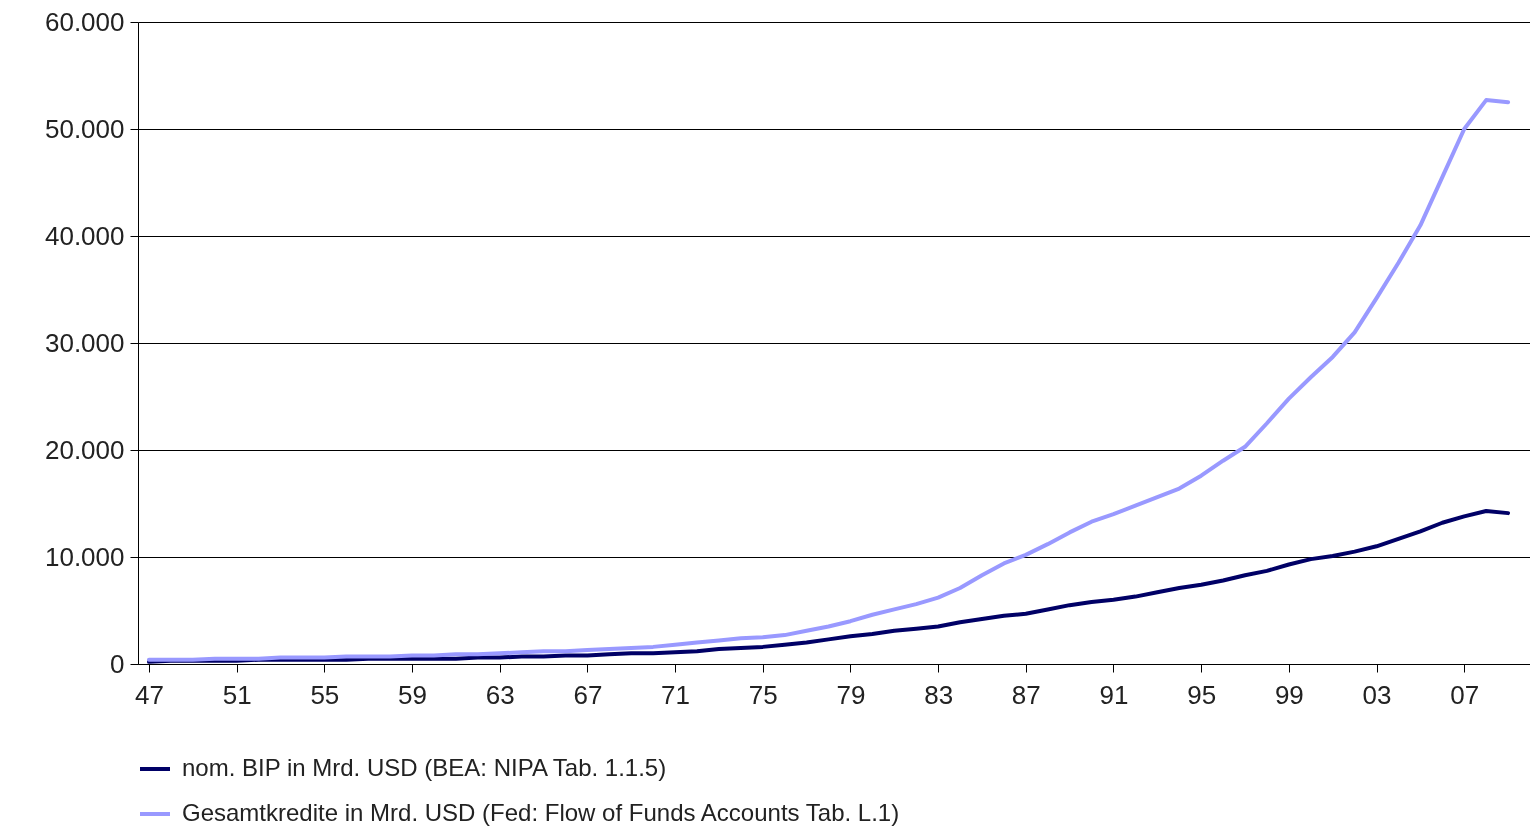 This screenshot has width=1530, height=840. Describe the element at coordinates (541, 812) in the screenshot. I see `legend-label: Gesamtkredite in Mrd. USD (Fed: Flow of Funds Accounts Tab. L.1)` at that location.